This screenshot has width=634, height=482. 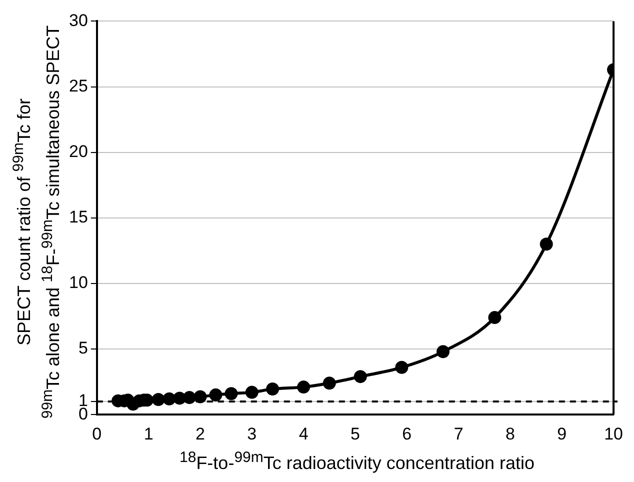 I want to click on y-tick-label: 5, so click(x=83, y=348).